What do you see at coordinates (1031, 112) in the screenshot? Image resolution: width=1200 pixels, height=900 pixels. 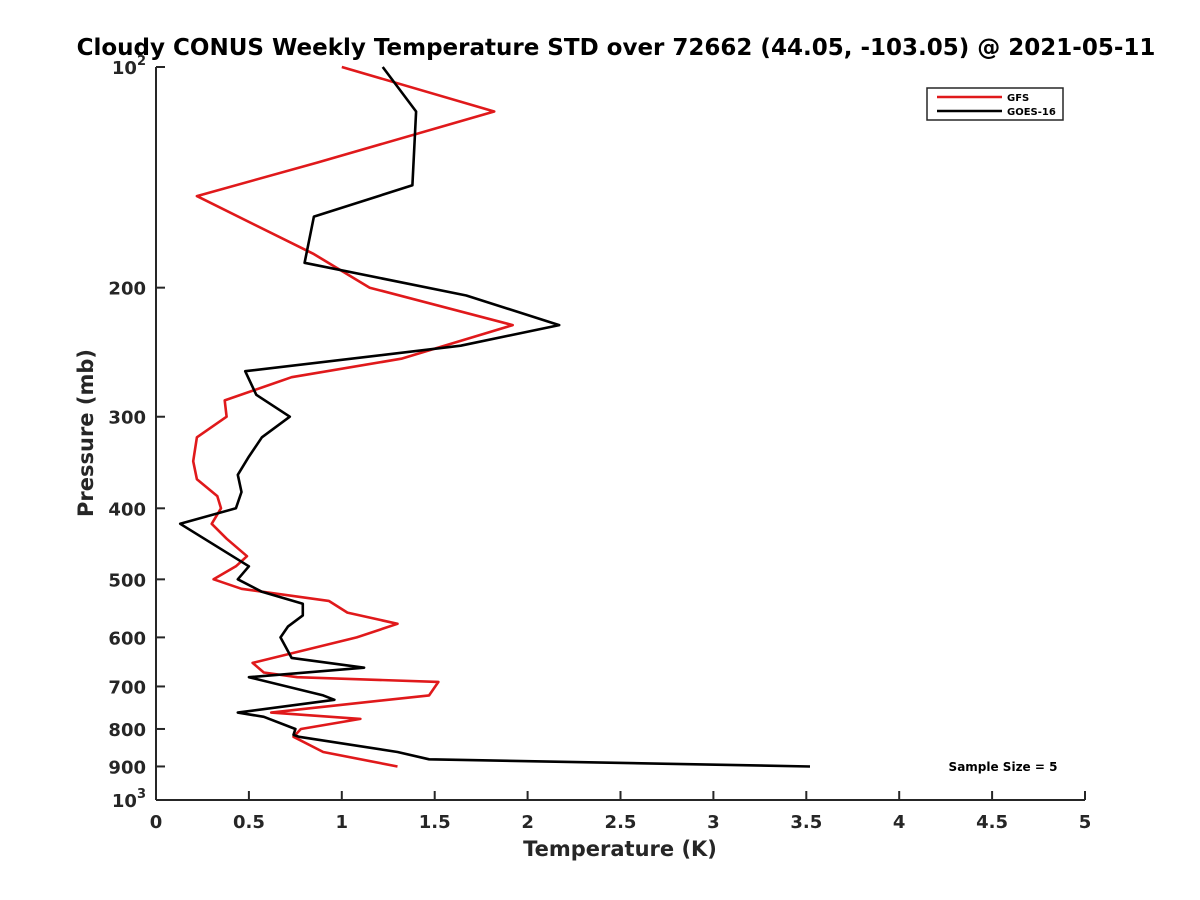 I see `legend-label: GOES-16` at bounding box center [1031, 112].